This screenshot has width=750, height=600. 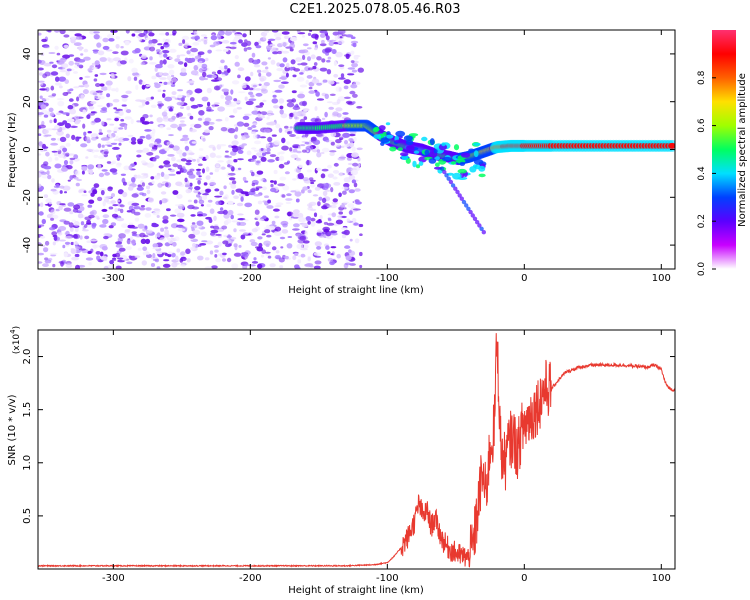 I want to click on colorbar-ticks: 0.0 0.2 0.4 0.6 0.8, so click(x=706, y=173).